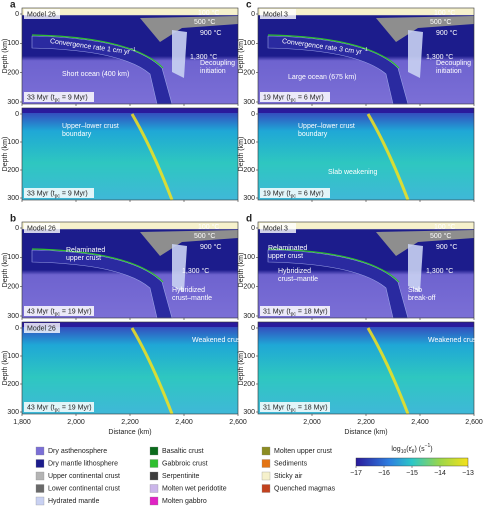 This screenshot has height=512, width=488. Describe the element at coordinates (294, 271) in the screenshot. I see `text-part: Hybridized` at that location.